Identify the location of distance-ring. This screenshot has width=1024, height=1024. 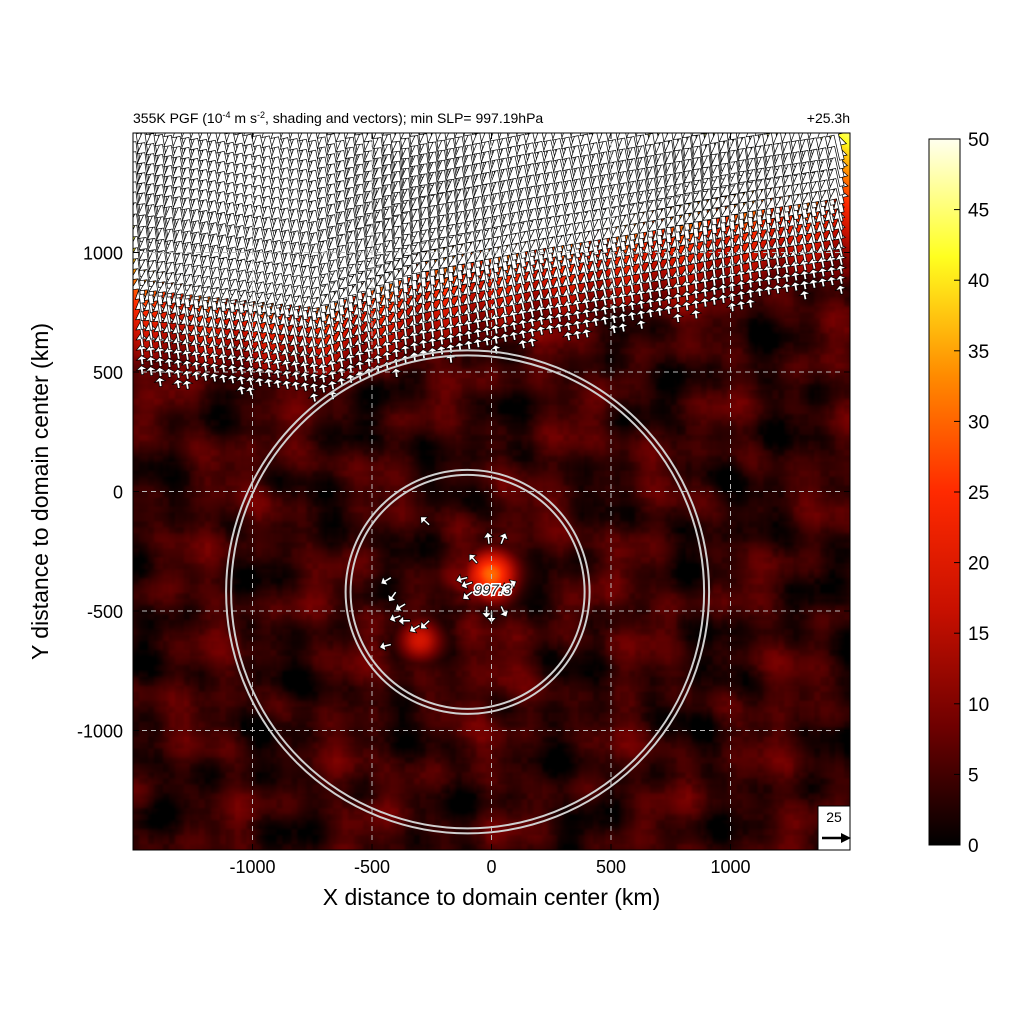
(467, 591).